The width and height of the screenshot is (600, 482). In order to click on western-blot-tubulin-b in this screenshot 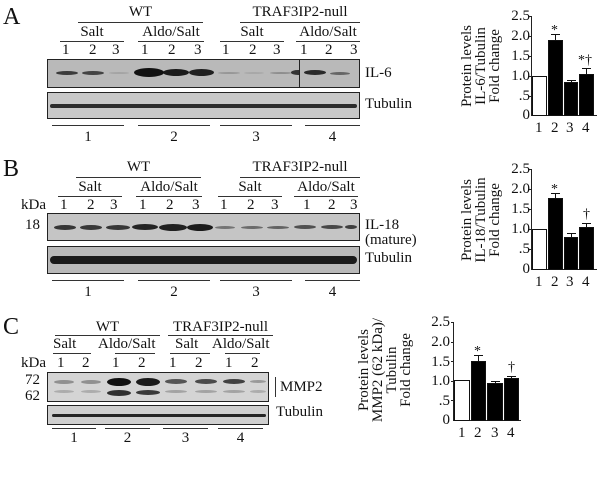, I will do `click(203, 260)`.